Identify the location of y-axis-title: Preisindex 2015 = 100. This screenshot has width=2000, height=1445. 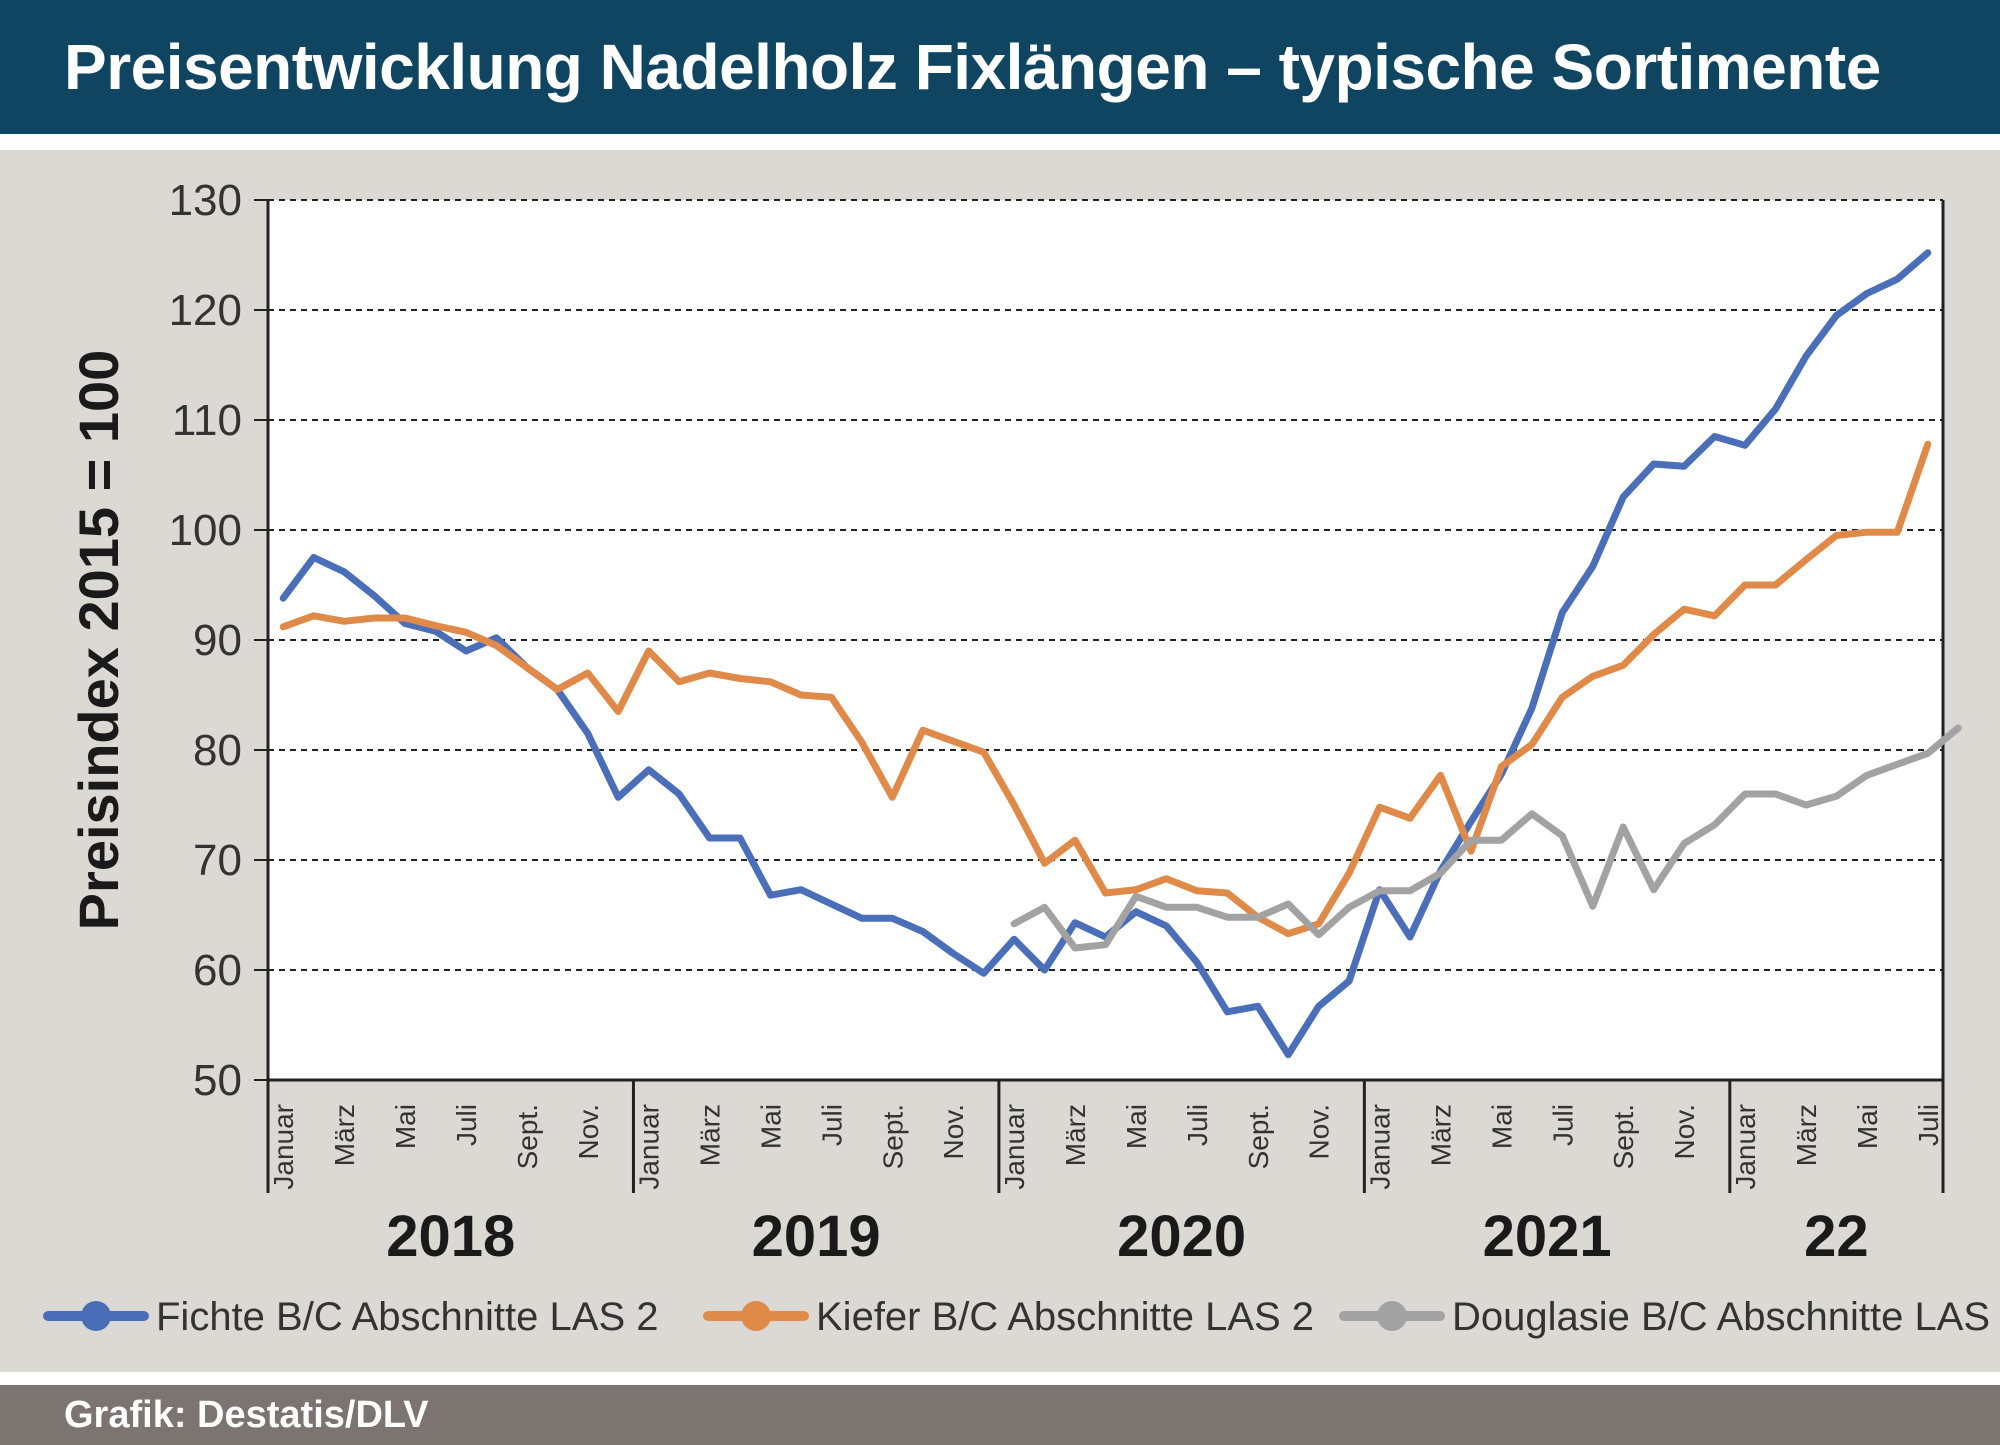
(98, 640).